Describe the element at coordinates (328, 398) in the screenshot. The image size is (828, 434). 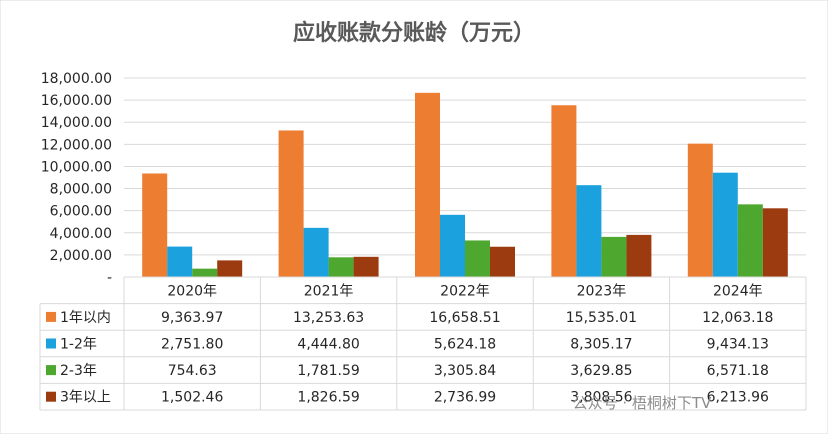
I see `data-label: 1,826.59` at that location.